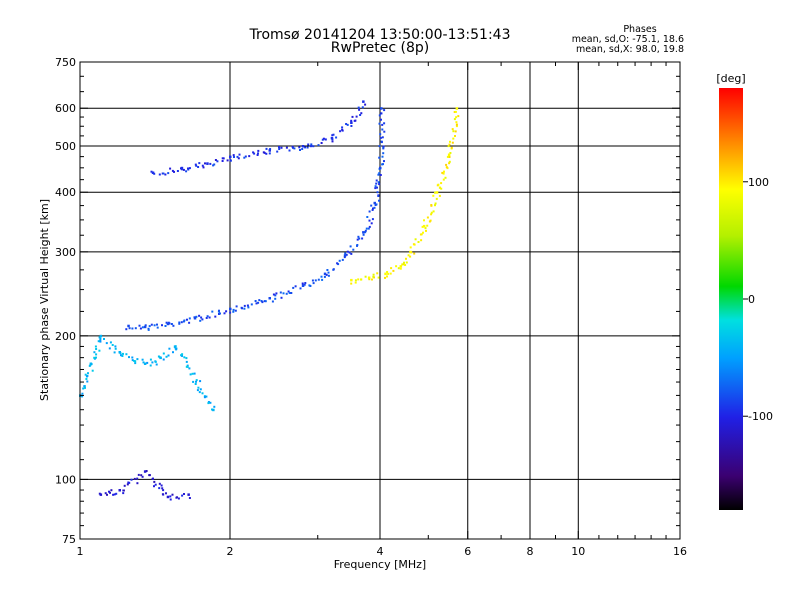 This screenshot has width=800, height=600. What do you see at coordinates (467, 551) in the screenshot?
I see `x-tick-label: 6` at bounding box center [467, 551].